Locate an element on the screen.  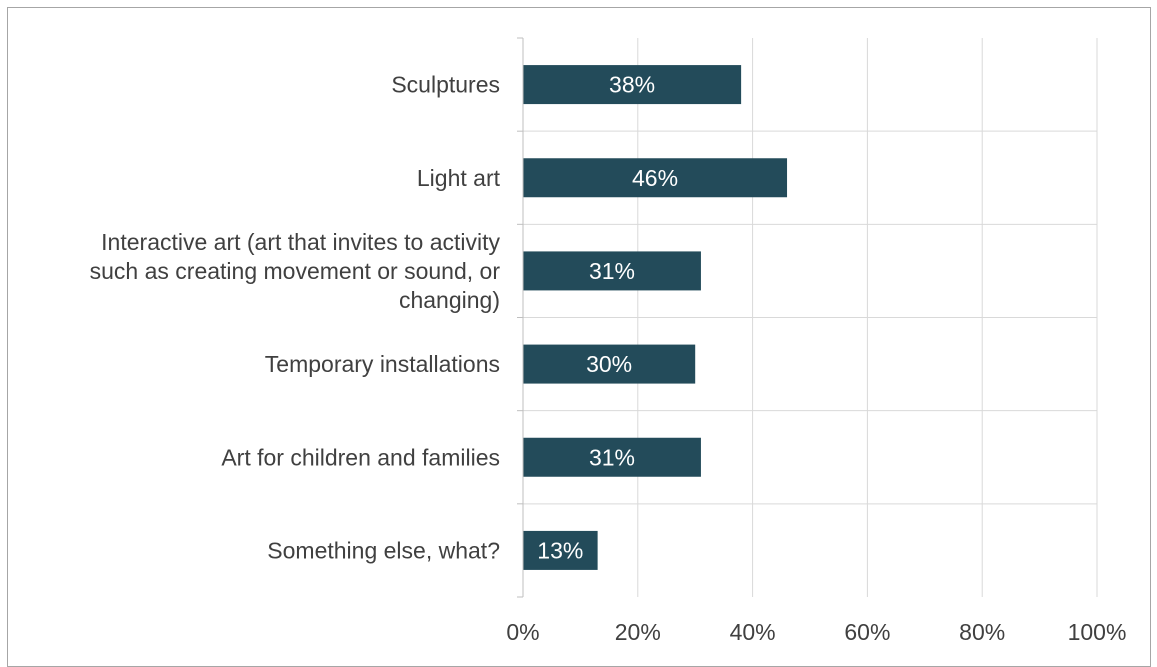
category-label-2: Light art is located at coordinates (459, 178).